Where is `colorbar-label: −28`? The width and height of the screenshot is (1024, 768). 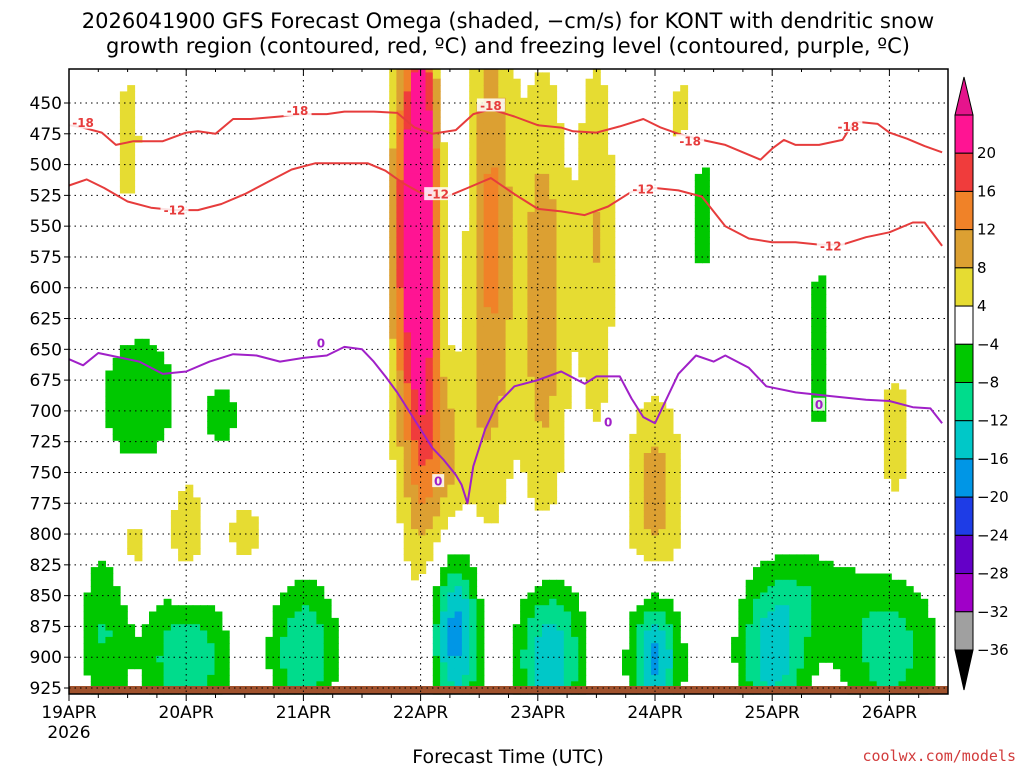 colorbar-label: −28 is located at coordinates (993, 574).